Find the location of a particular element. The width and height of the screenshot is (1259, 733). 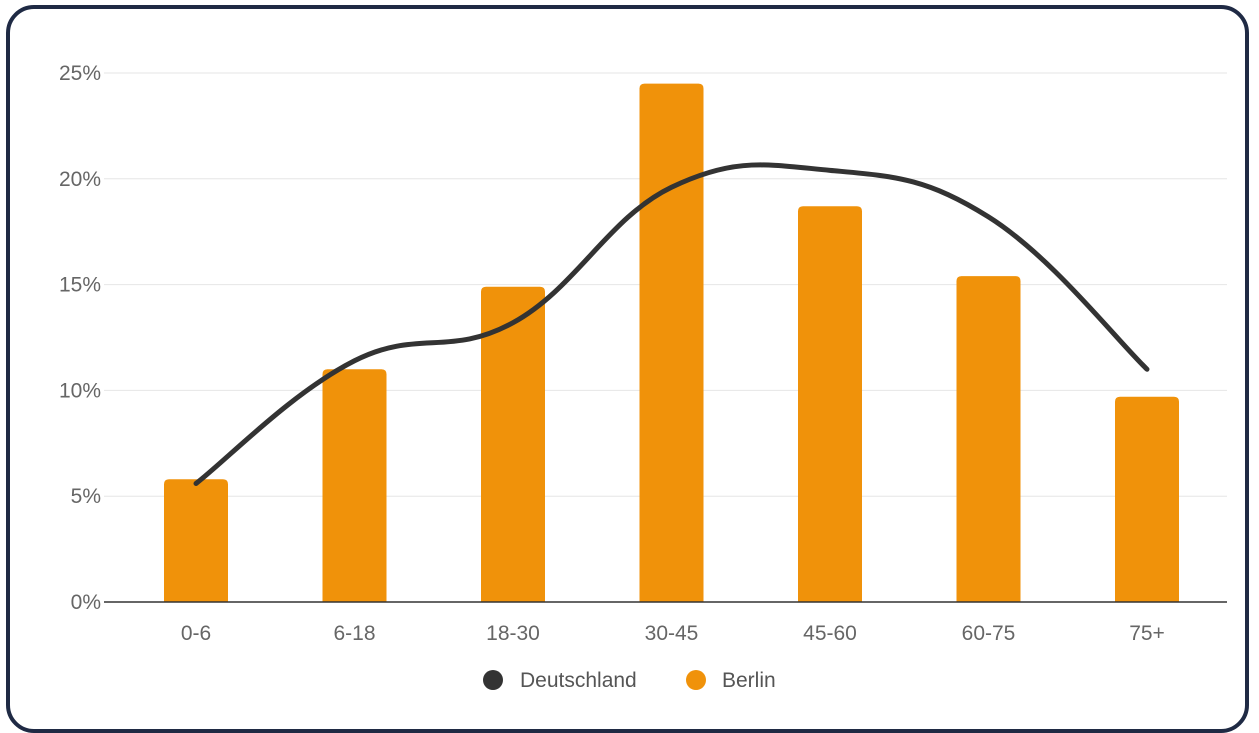

x-tick-label: 75+ is located at coordinates (1147, 633).